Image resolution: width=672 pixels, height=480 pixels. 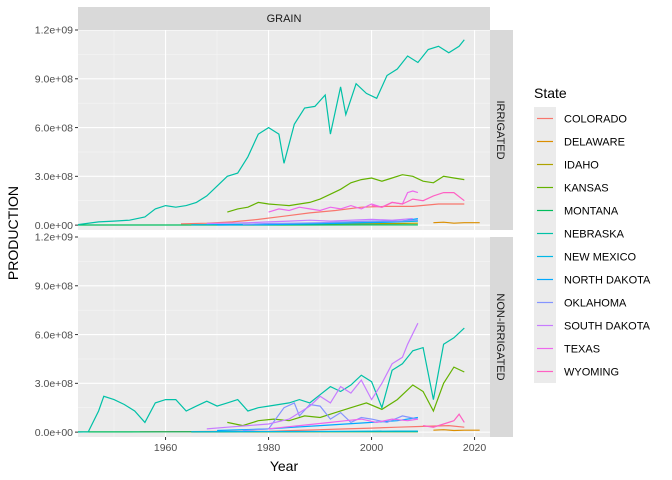 I want to click on line-south-dakota-irrigated, so click(x=309, y=221).